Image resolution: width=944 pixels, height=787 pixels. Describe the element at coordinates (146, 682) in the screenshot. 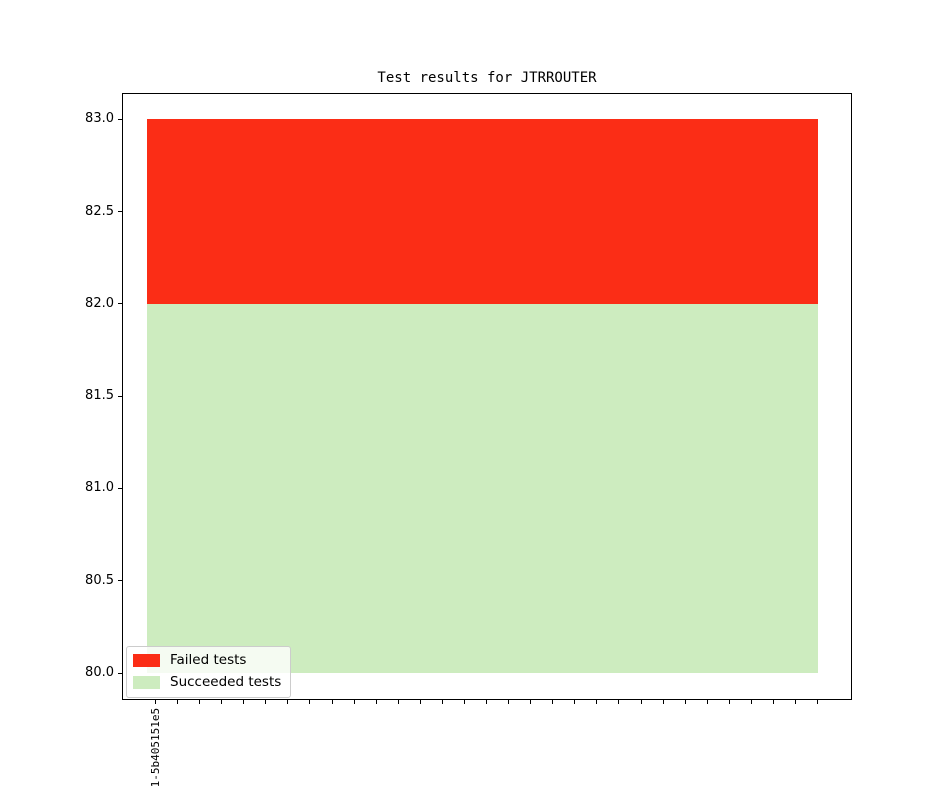

I see `succeeded-tests-swatch` at that location.